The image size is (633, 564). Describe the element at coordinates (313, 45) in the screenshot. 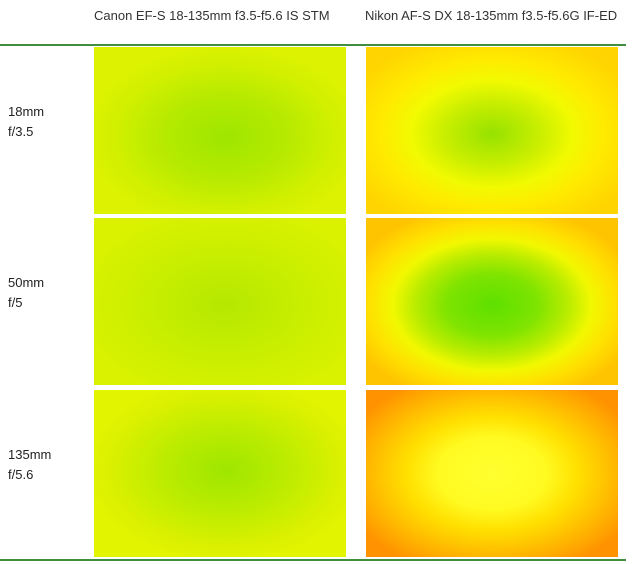

I see `top-rule` at that location.